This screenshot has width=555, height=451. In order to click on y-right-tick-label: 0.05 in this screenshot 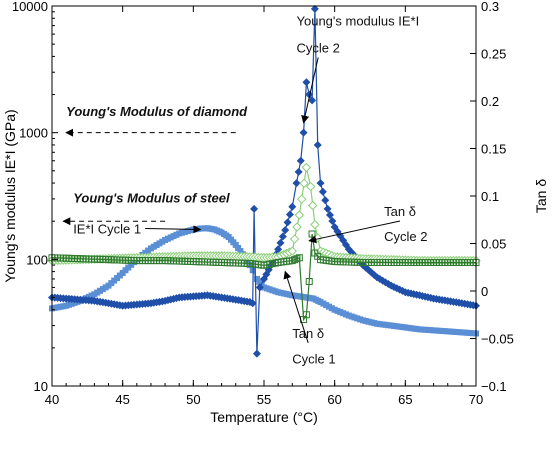, I will do `click(493, 244)`.